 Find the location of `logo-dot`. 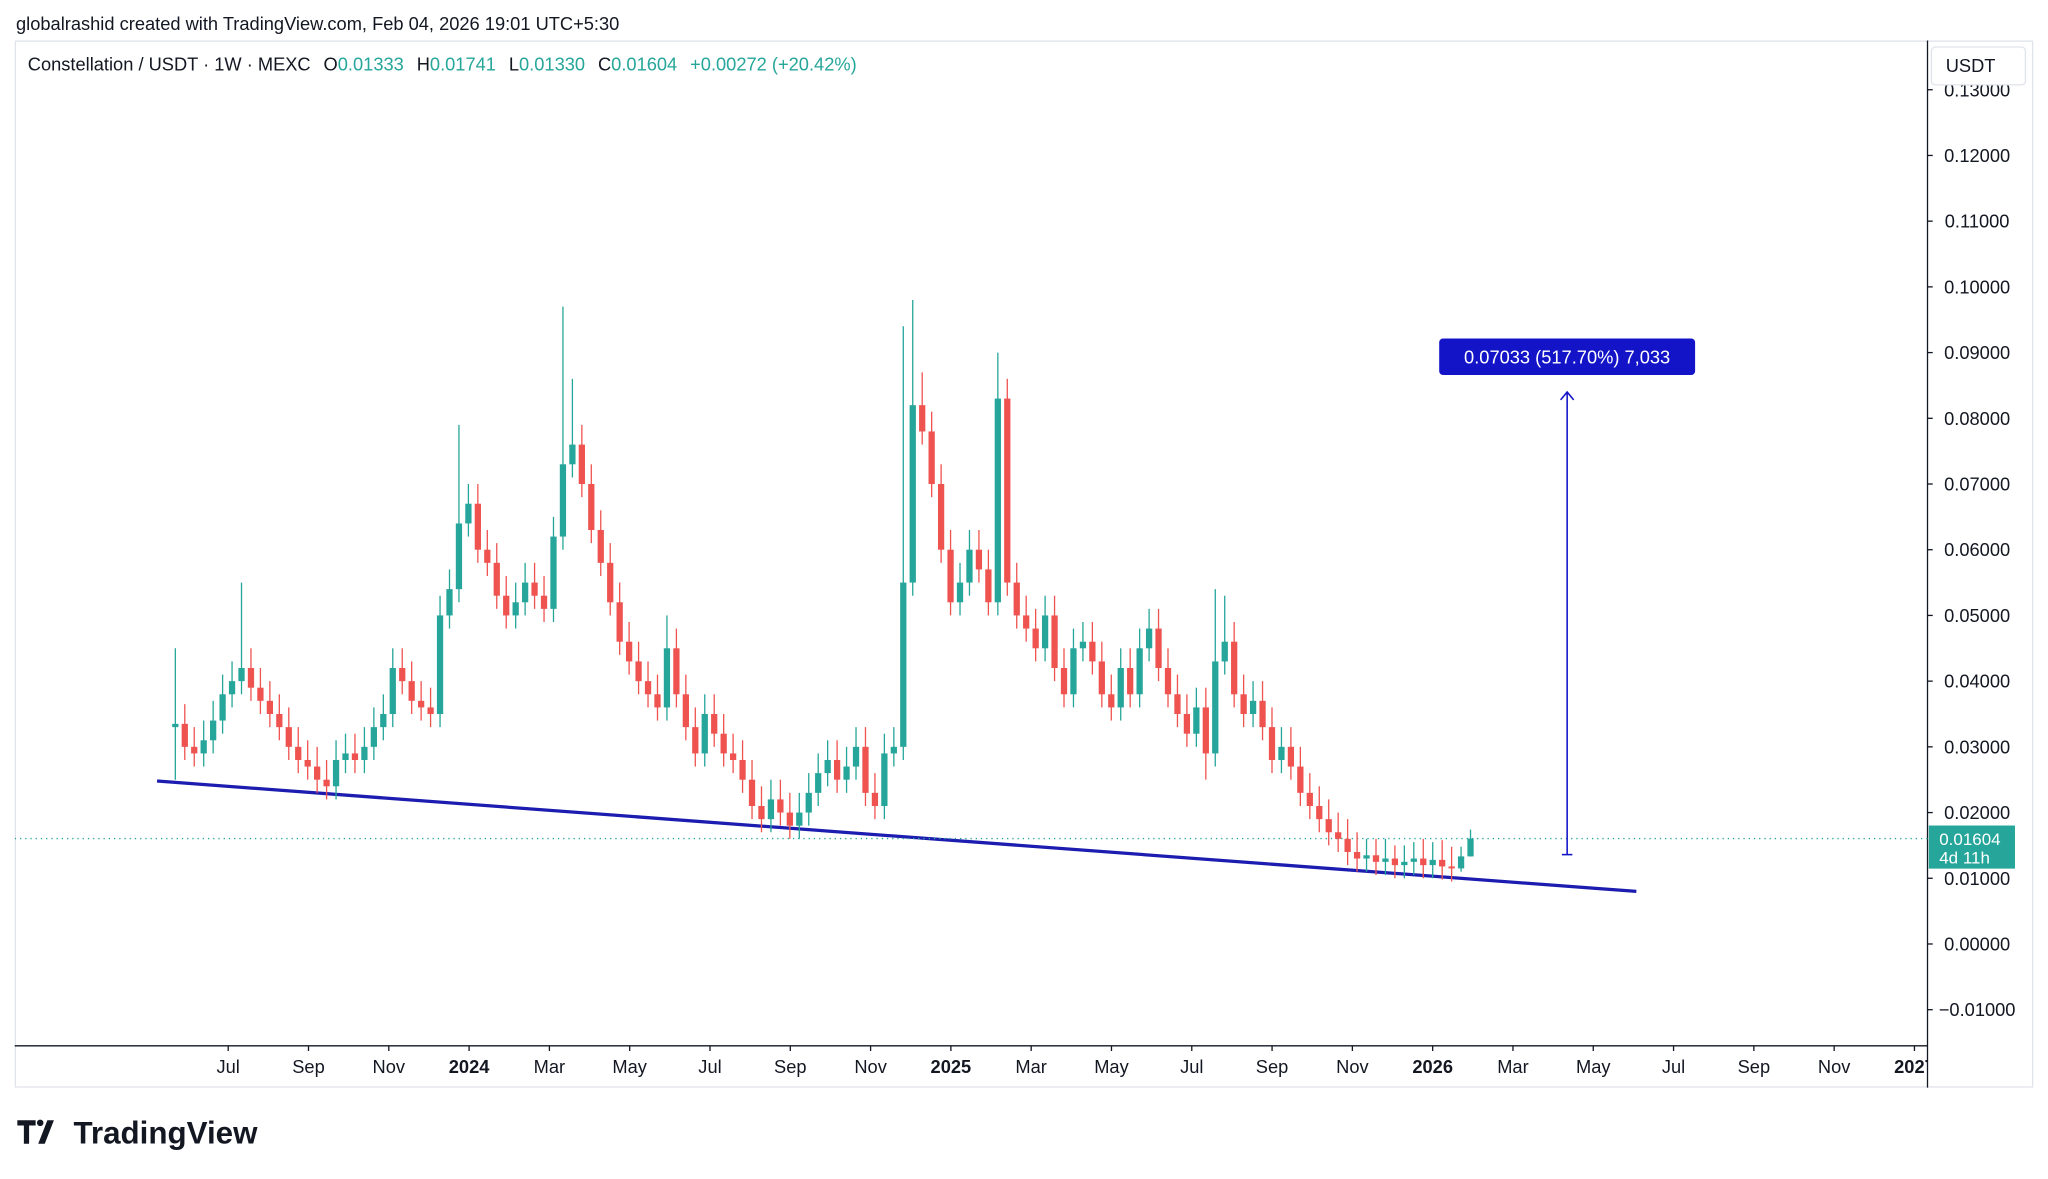

logo-dot is located at coordinates (40, 1123).